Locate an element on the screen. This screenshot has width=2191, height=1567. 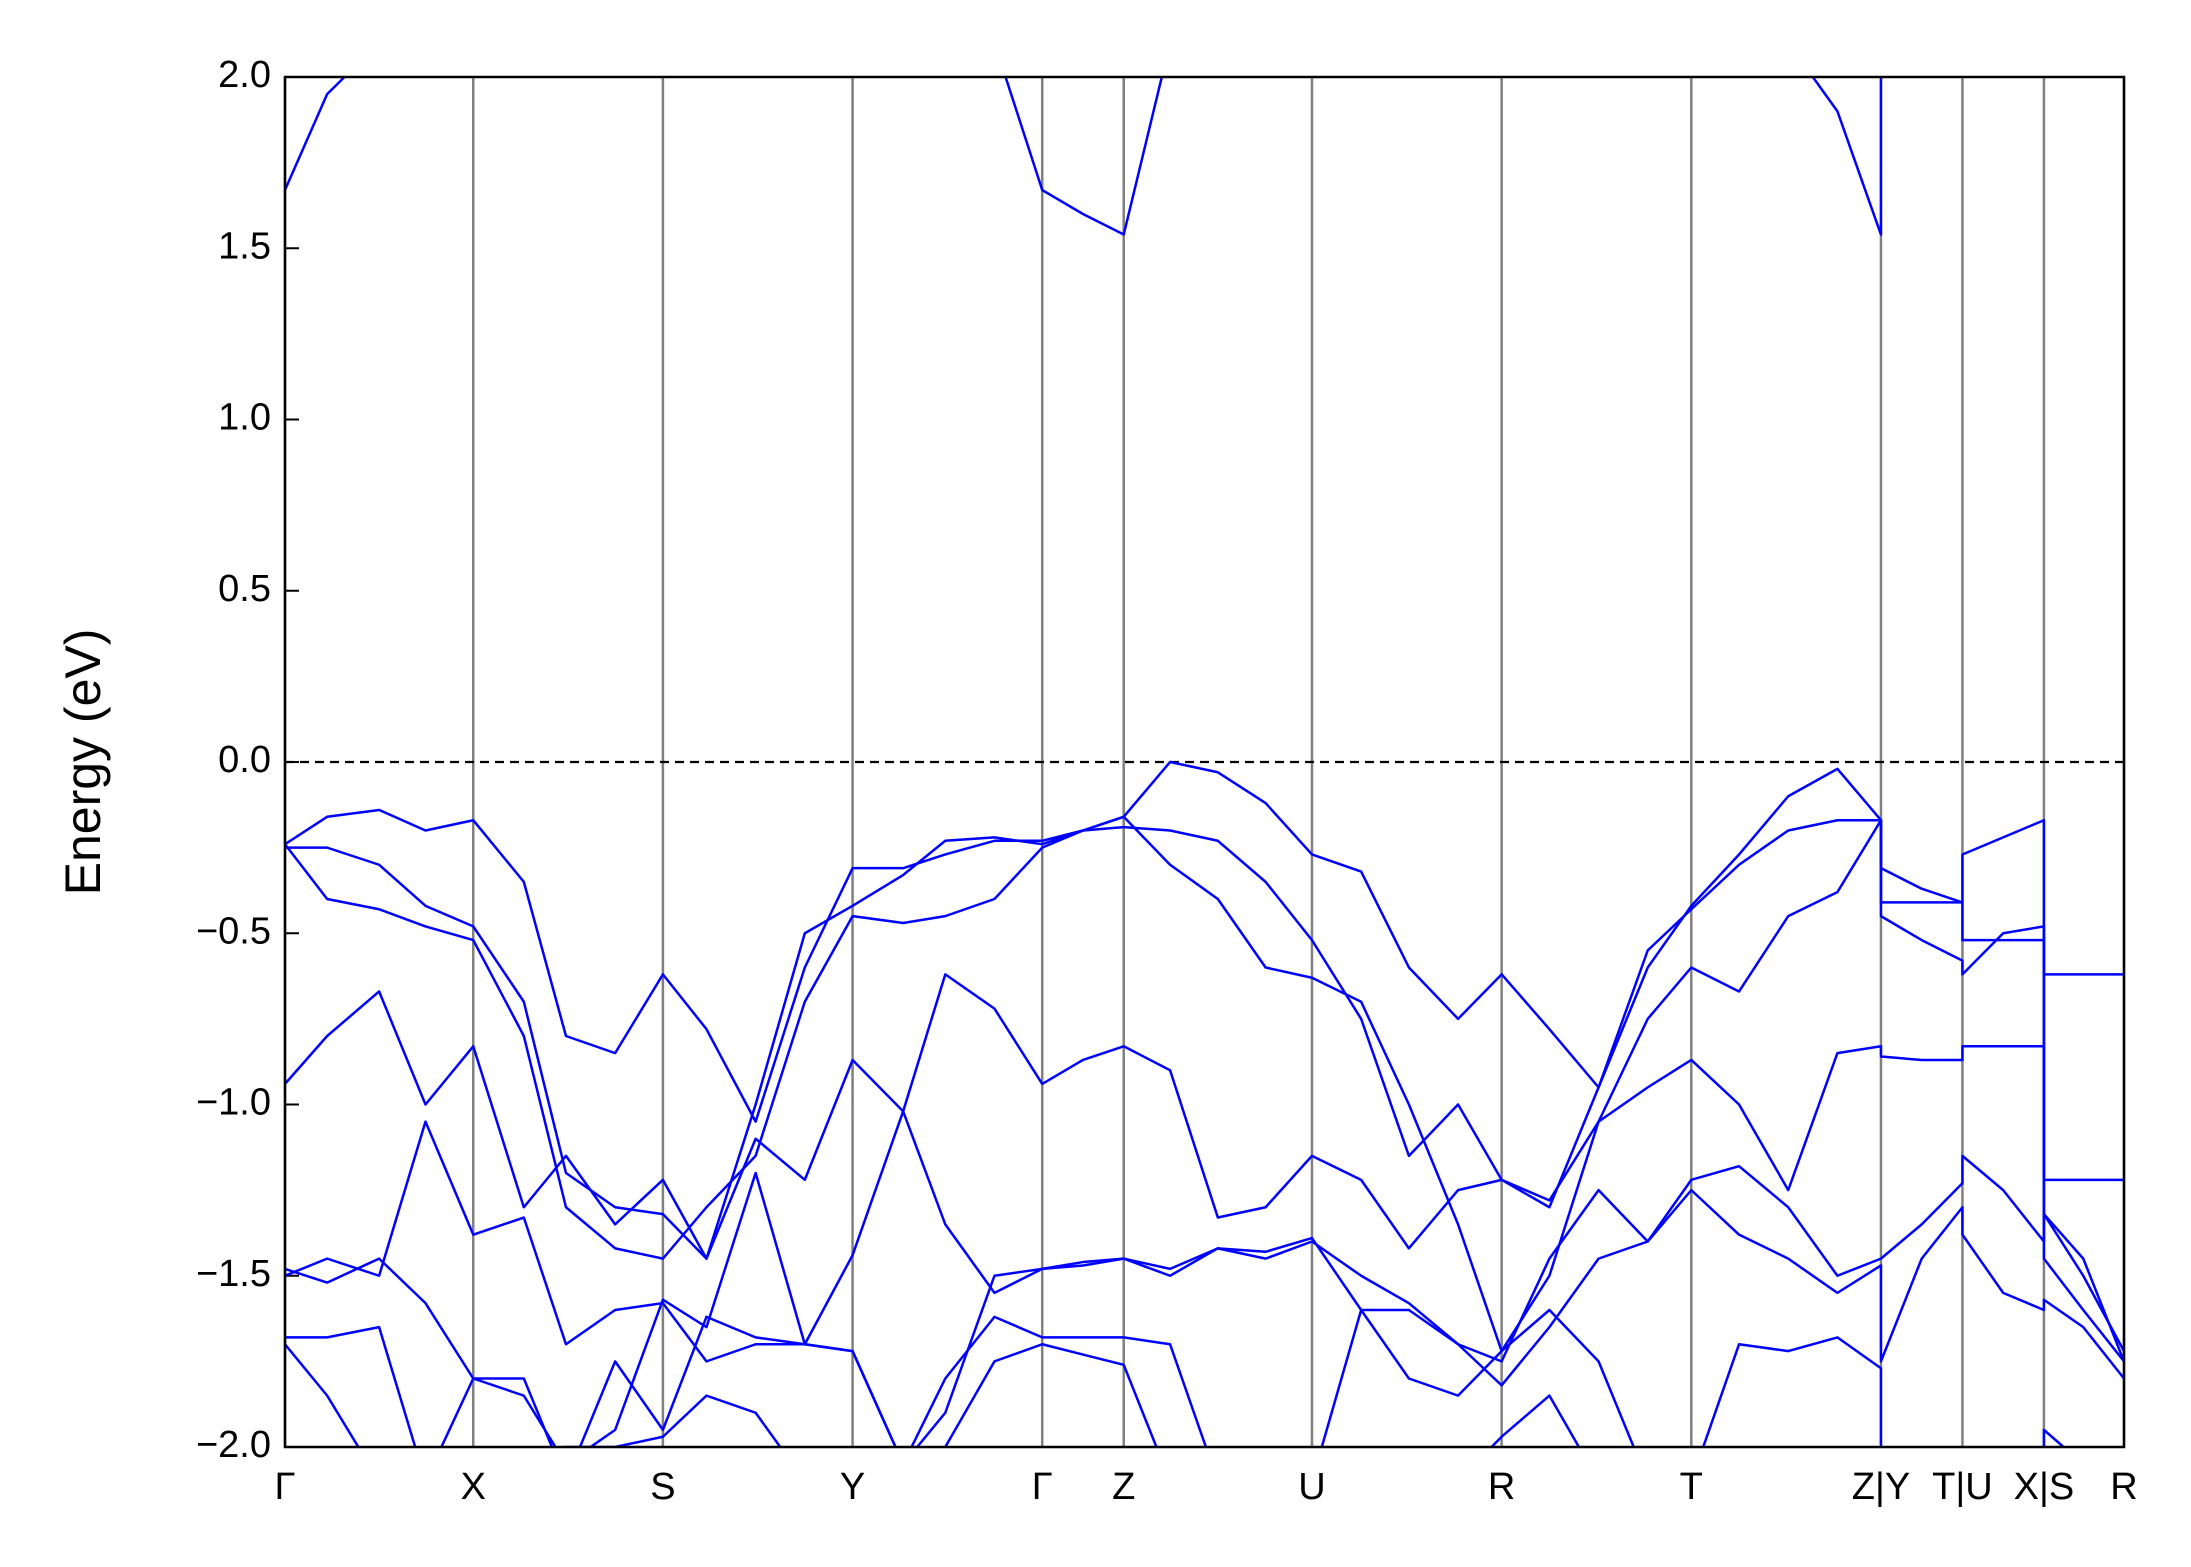
y-tick-label: 1.0 is located at coordinates (244, 418).